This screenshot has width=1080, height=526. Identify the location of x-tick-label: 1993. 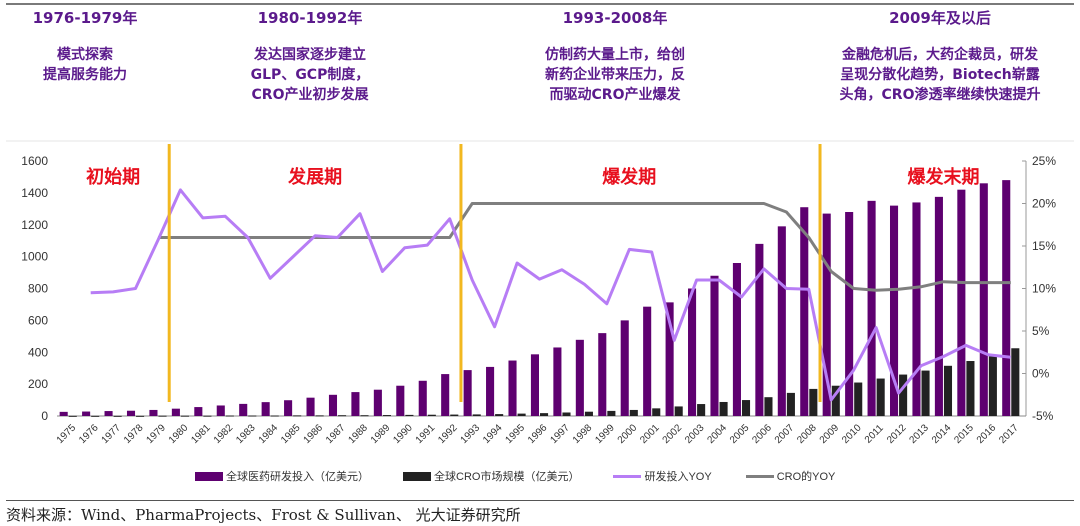
(471, 434).